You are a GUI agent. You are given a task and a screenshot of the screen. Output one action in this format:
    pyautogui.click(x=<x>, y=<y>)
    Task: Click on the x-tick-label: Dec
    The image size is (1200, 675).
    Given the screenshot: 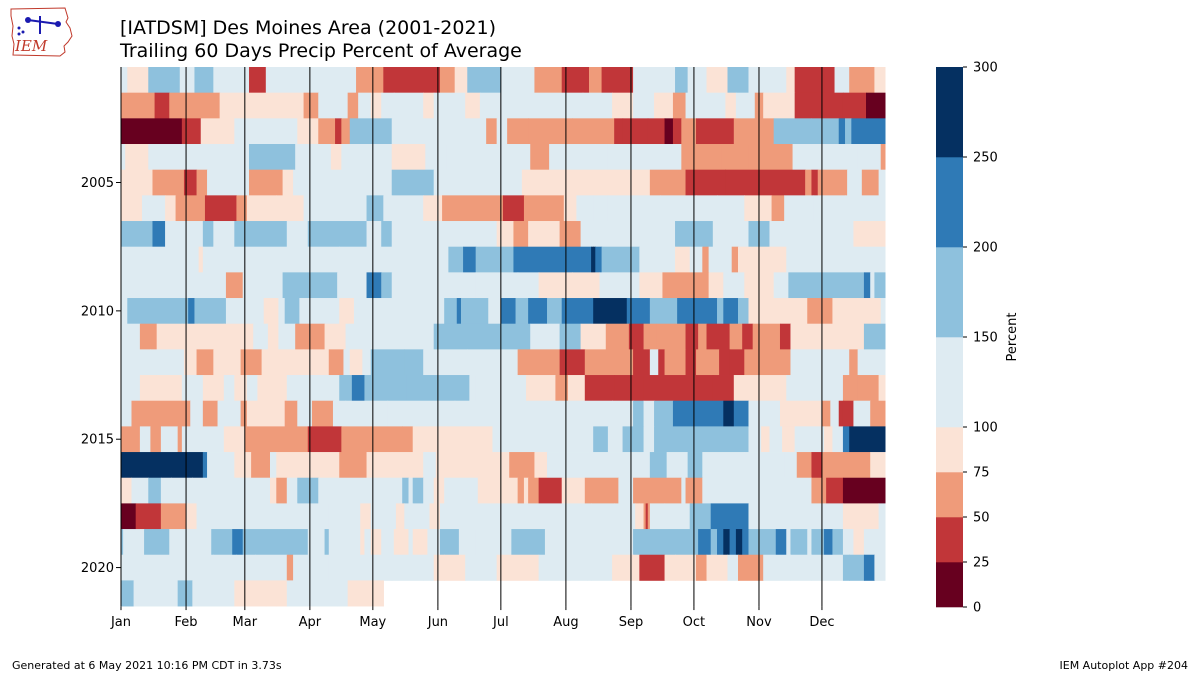 What is the action you would take?
    pyautogui.click(x=821, y=622)
    